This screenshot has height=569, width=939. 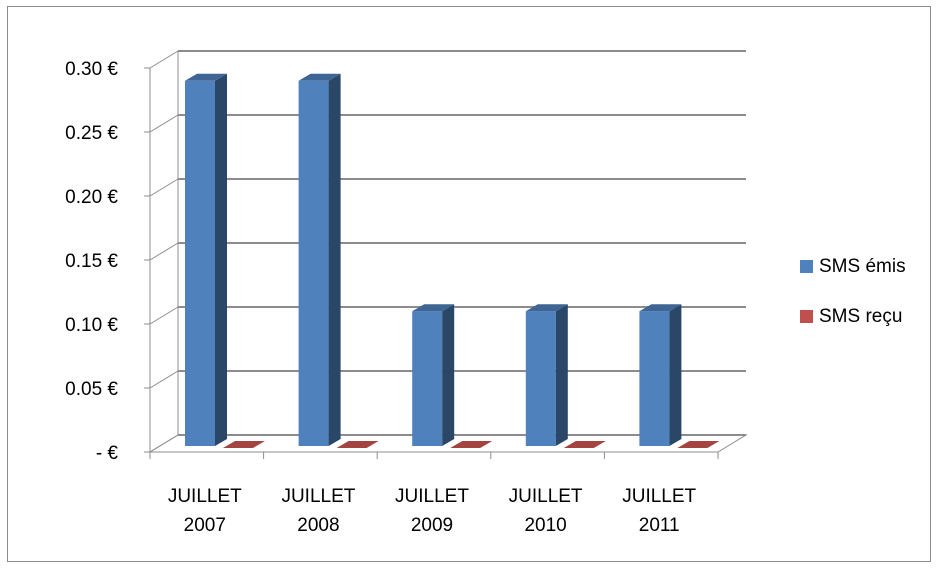 I want to click on floor, so click(x=448, y=443).